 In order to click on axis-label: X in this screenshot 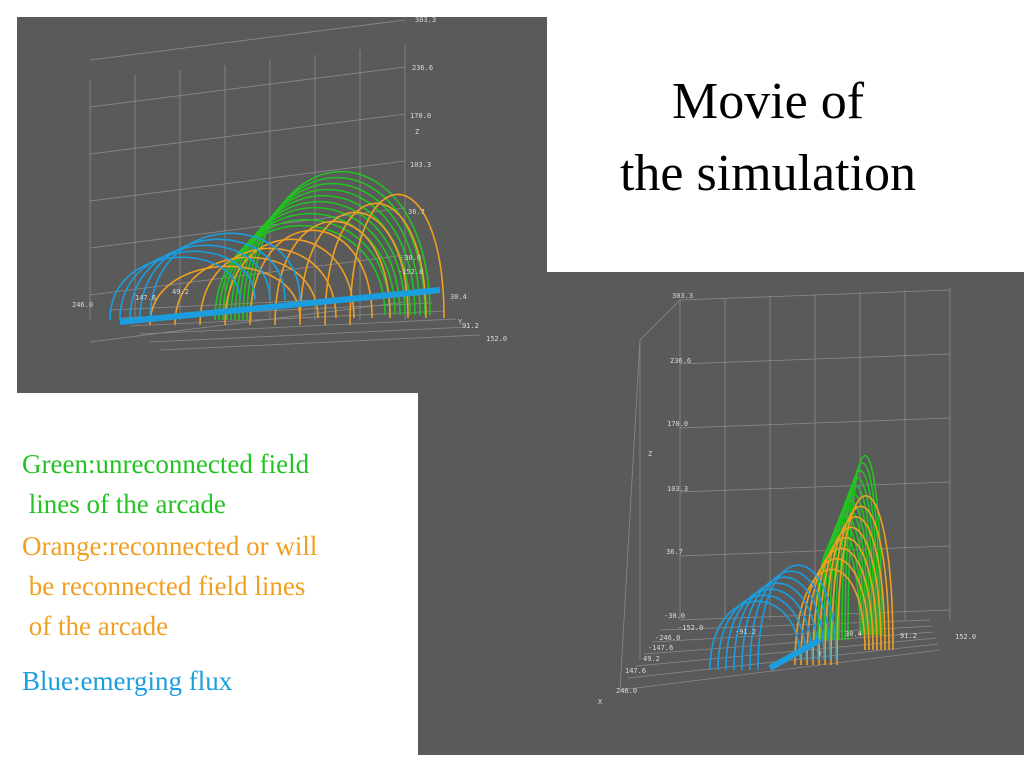, I will do `click(600, 702)`.